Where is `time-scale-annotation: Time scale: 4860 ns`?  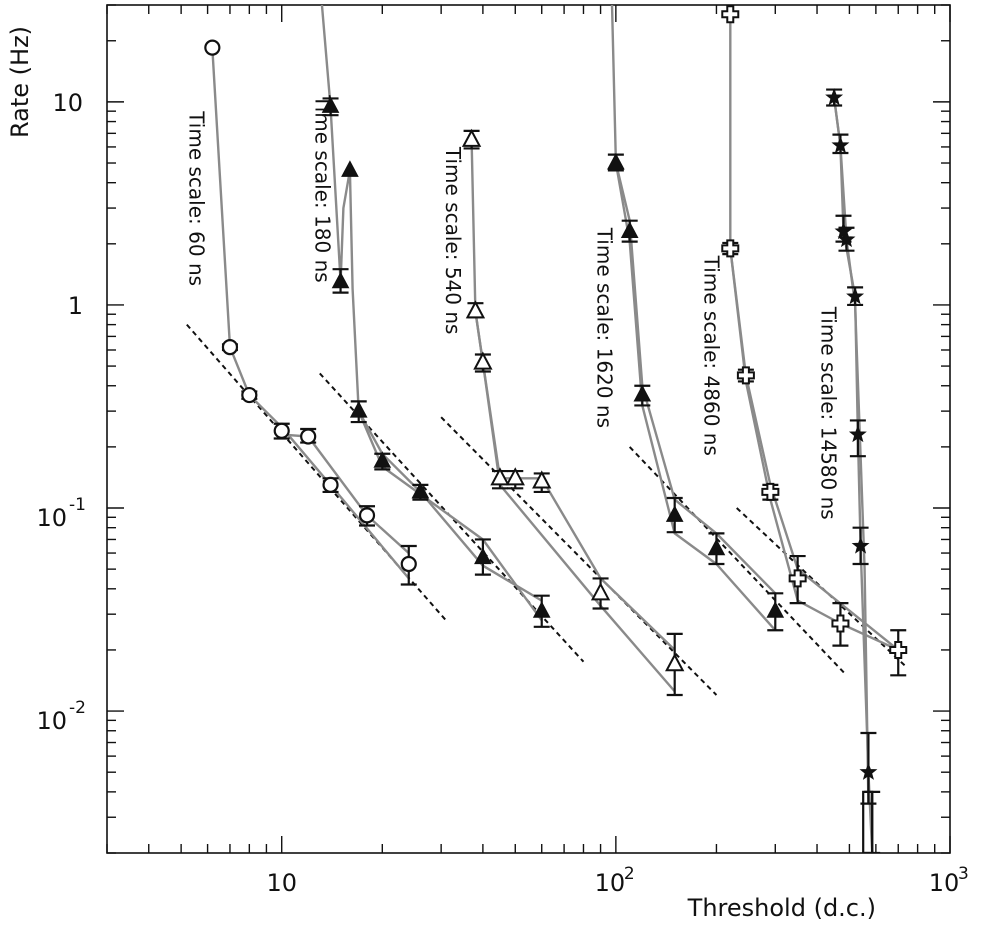 time-scale-annotation: Time scale: 4860 ns is located at coordinates (711, 355).